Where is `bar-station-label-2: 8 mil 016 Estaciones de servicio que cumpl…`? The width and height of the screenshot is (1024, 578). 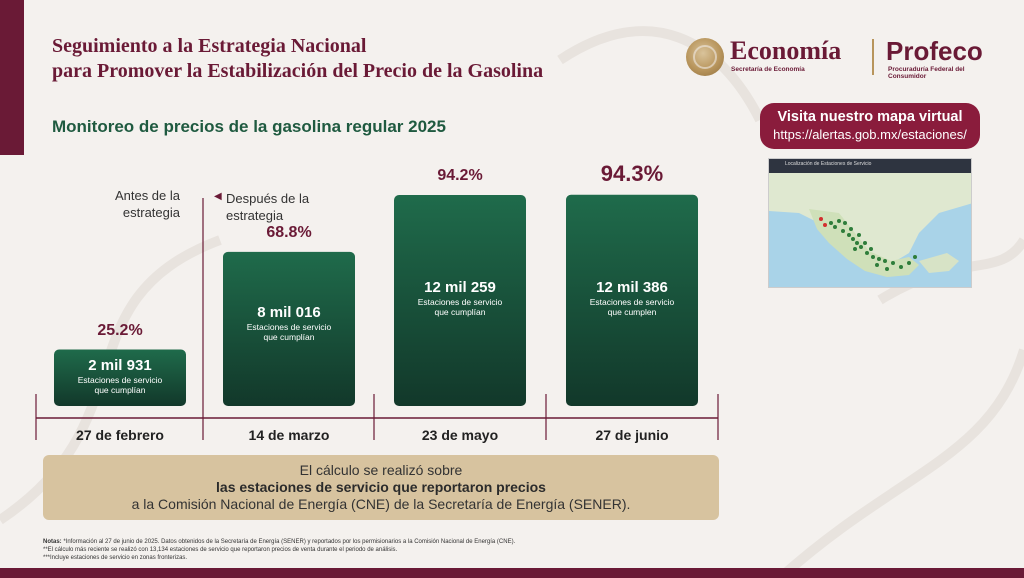 bar-station-label-2: 8 mil 016 Estaciones de servicio que cumpl… is located at coordinates (289, 323).